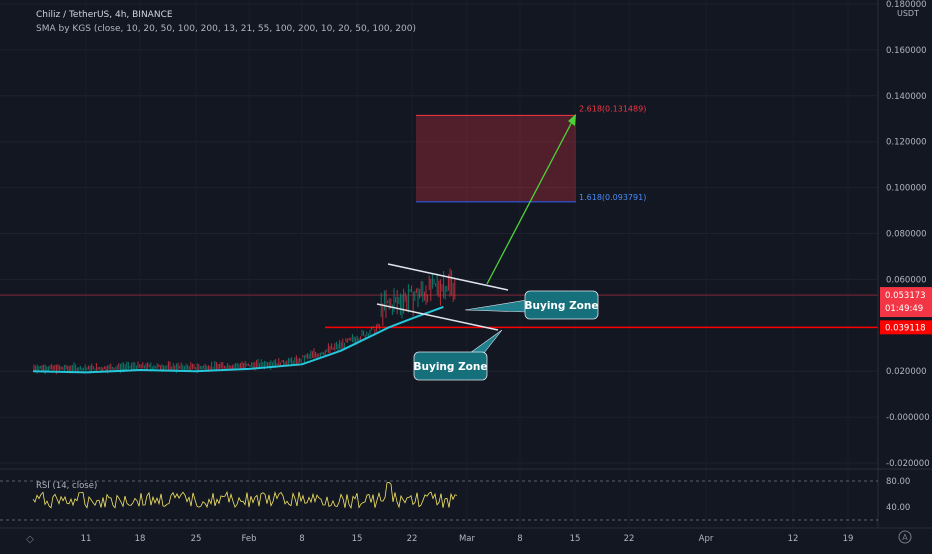 This screenshot has height=554, width=932. What do you see at coordinates (904, 309) in the screenshot?
I see `price-badge-countdown: 01:49:49` at bounding box center [904, 309].